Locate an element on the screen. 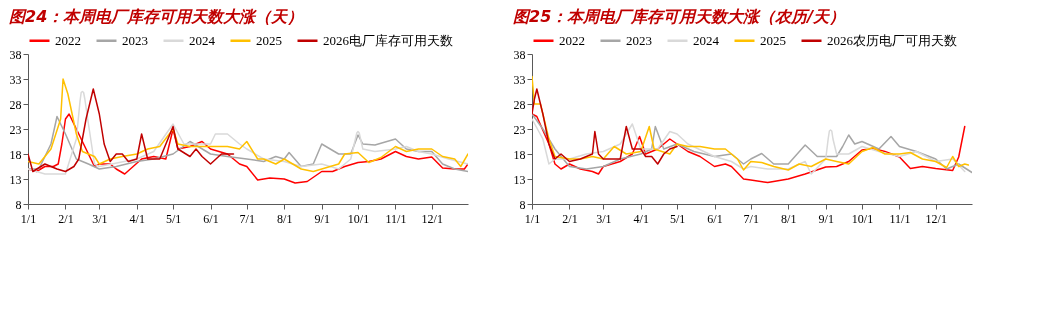 The image size is (1057, 330). chart-title: 图25：本周电厂库存可用天数大涨（农历/天） is located at coordinates (679, 16).